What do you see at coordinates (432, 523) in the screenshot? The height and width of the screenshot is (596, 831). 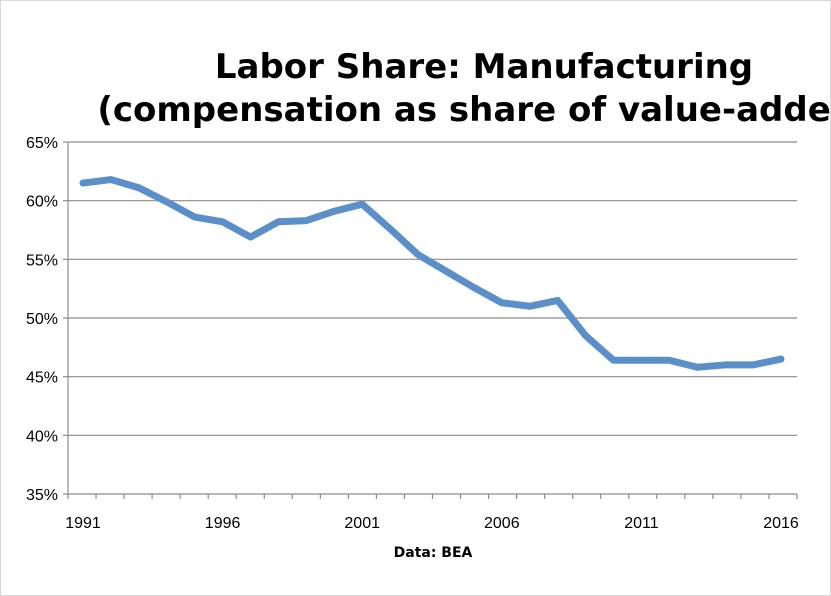 I see `x-axis-tick-labels: 1991 1996 2001 2006 2011 2016` at bounding box center [432, 523].